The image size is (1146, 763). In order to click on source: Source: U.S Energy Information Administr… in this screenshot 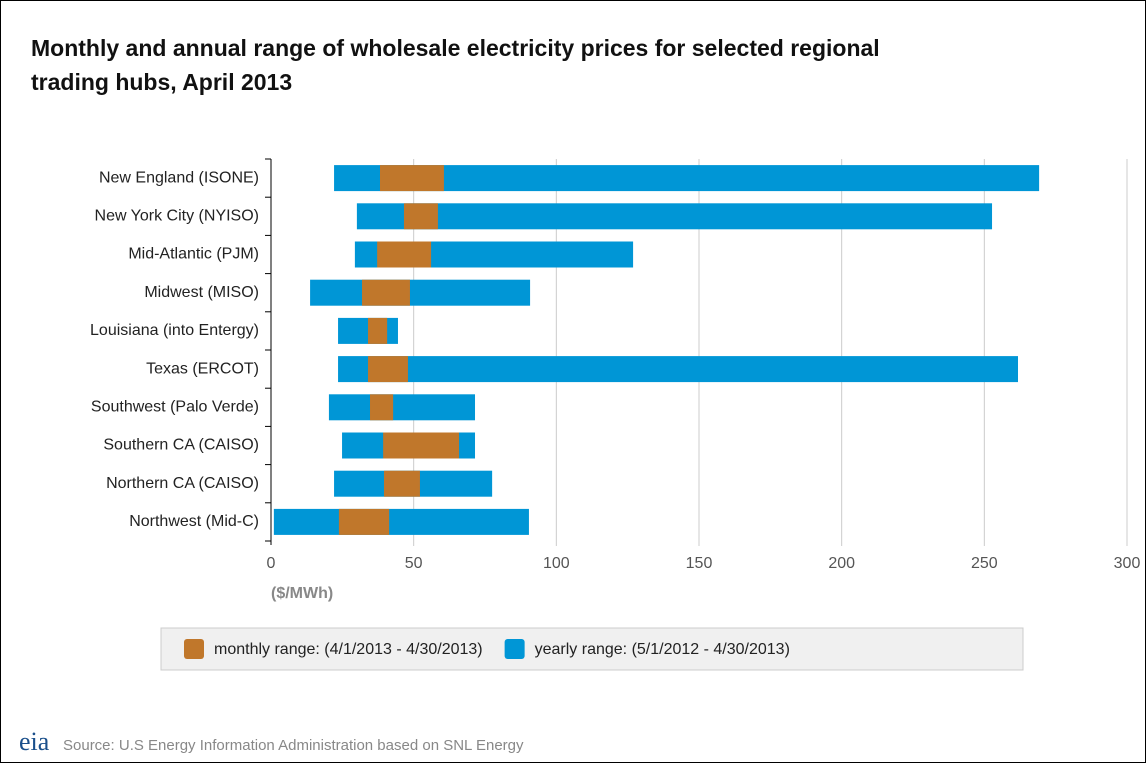, I will do `click(293, 745)`.